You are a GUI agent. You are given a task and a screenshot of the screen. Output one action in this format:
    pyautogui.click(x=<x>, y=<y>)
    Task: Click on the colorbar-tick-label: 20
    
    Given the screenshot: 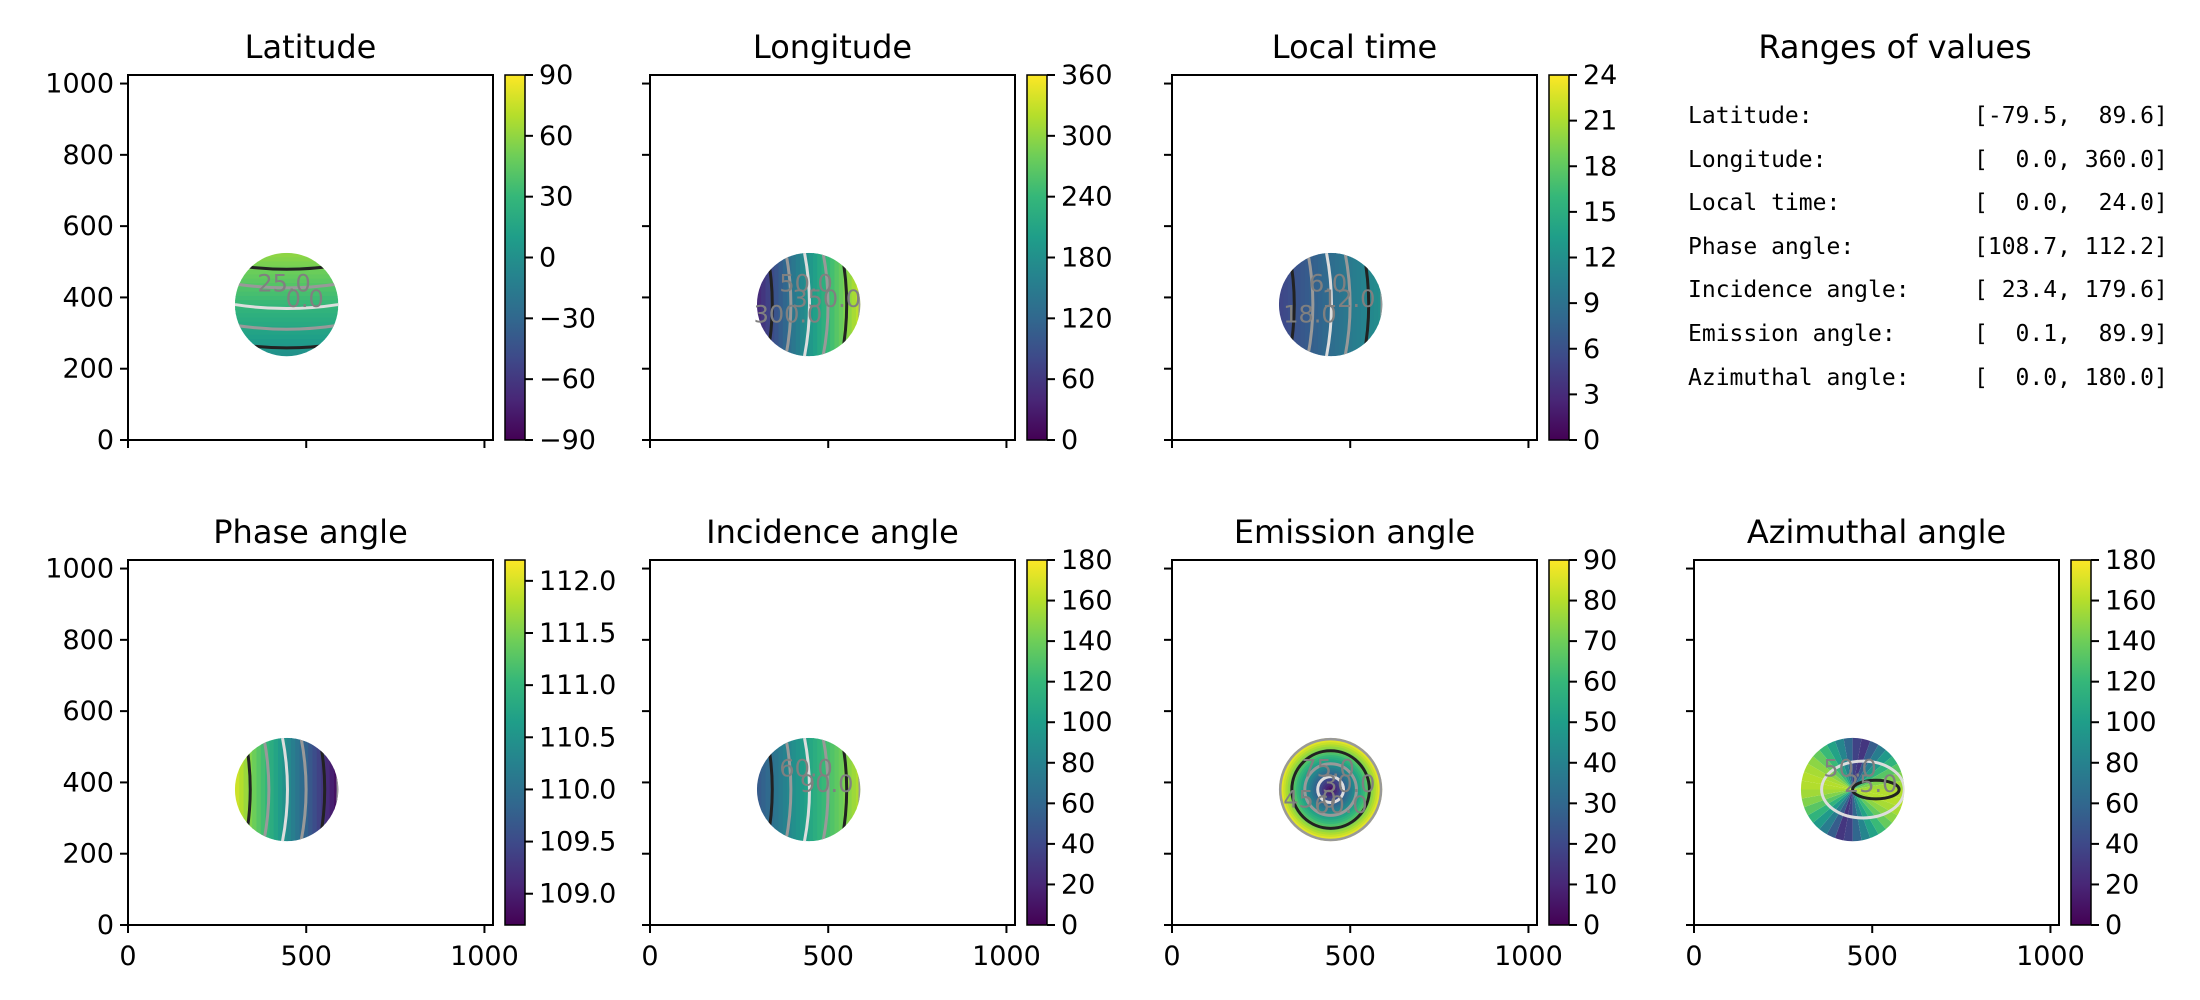 What is the action you would take?
    pyautogui.click(x=1600, y=844)
    